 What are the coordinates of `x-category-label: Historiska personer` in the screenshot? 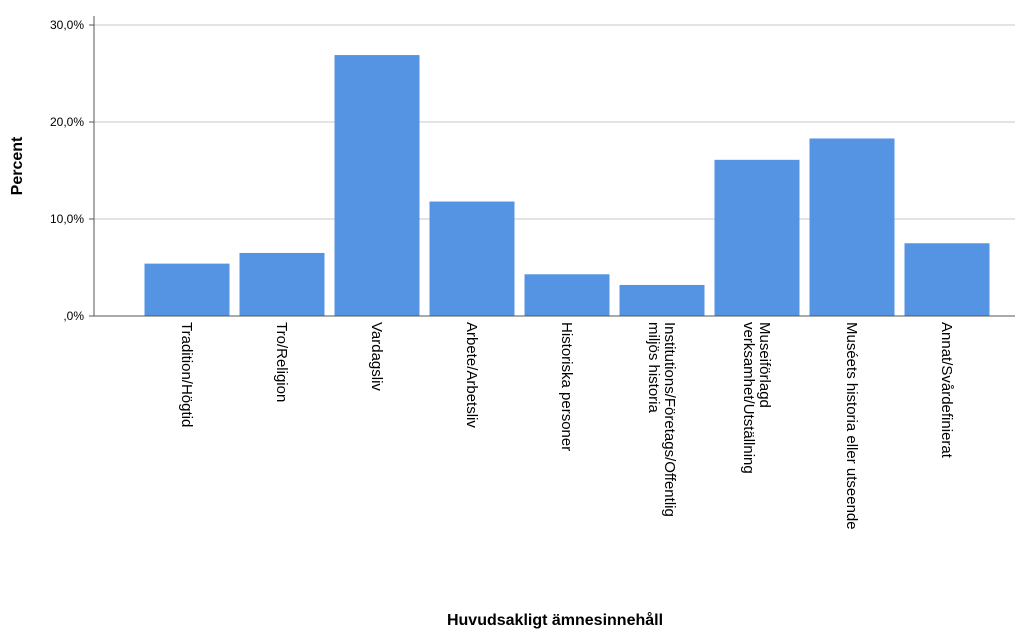 It's located at (566, 386).